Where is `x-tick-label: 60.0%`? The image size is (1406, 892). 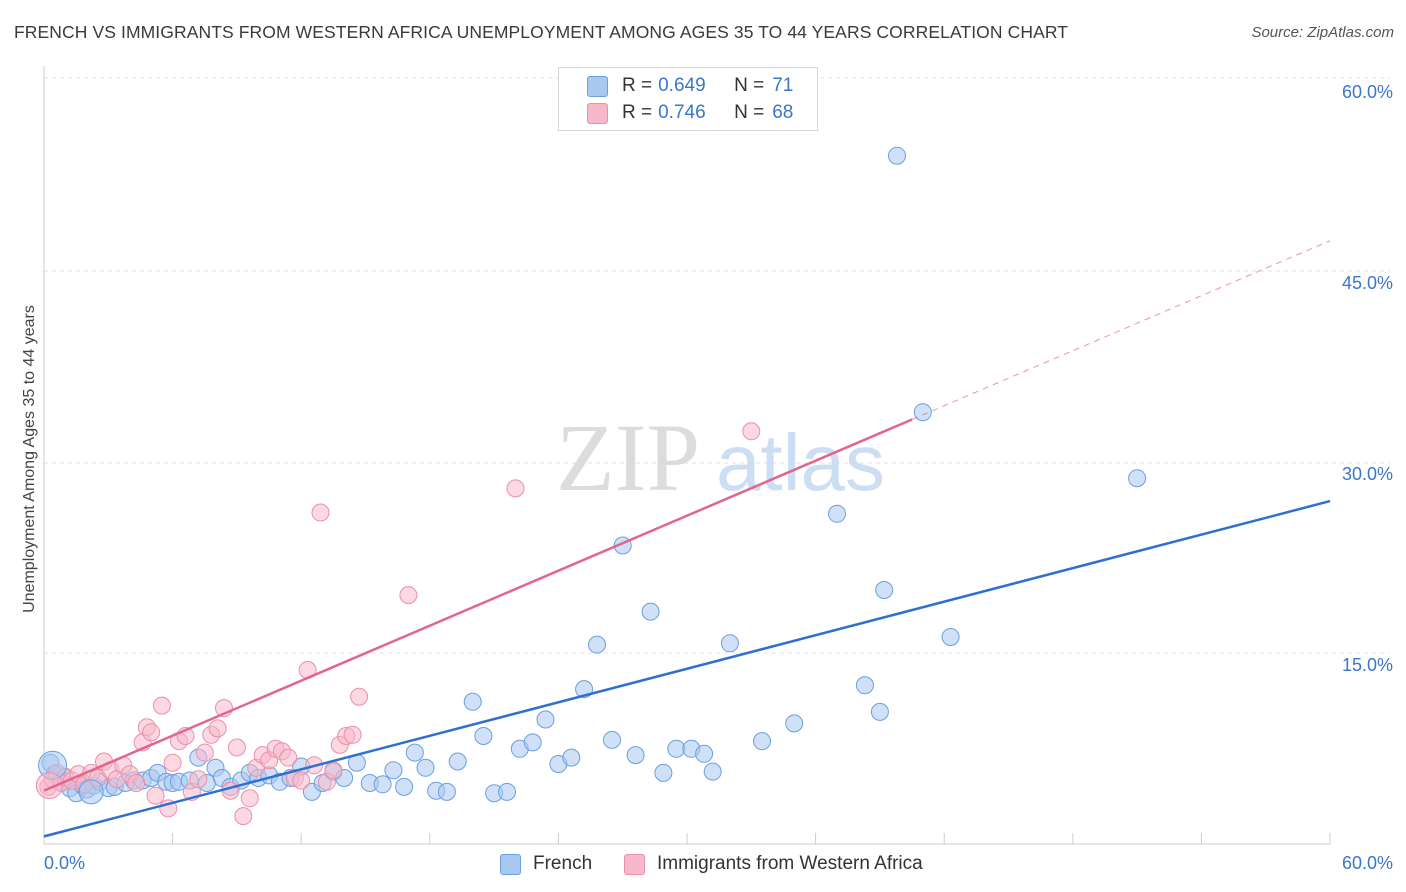 x-tick-label: 60.0% is located at coordinates (1367, 863).